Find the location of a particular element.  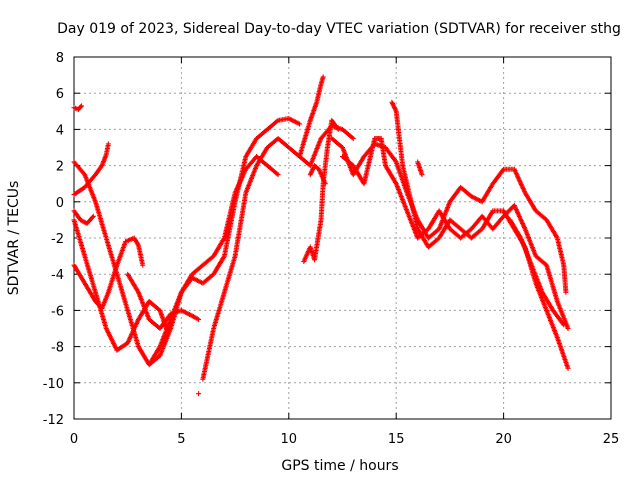

x-tick-label: 15 is located at coordinates (396, 439).